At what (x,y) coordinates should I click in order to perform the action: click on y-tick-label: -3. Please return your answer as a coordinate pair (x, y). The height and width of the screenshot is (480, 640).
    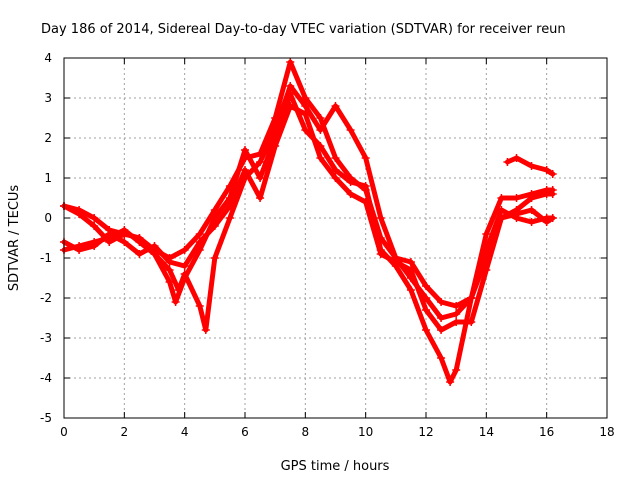
    Looking at the image, I should click on (46, 338).